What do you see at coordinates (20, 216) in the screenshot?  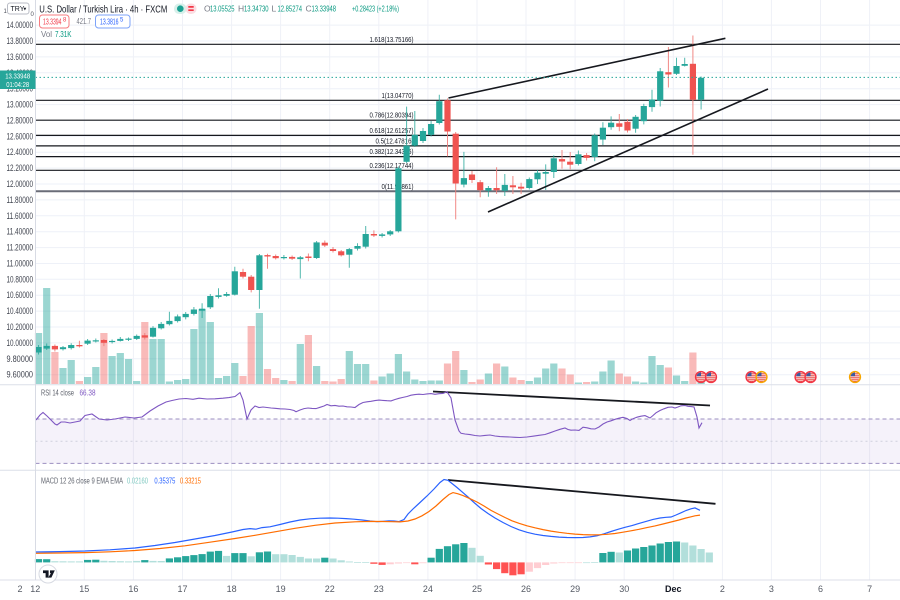 I see `svg-text: 11.60000` at bounding box center [20, 216].